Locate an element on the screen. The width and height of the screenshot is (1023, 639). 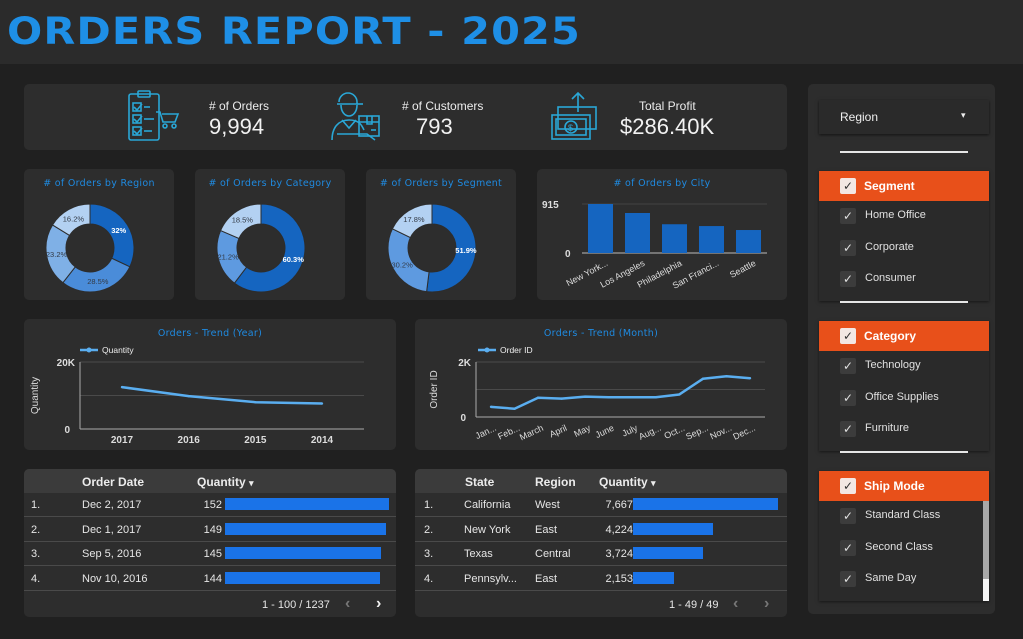
x-tick-label: 2015 is located at coordinates (255, 440).